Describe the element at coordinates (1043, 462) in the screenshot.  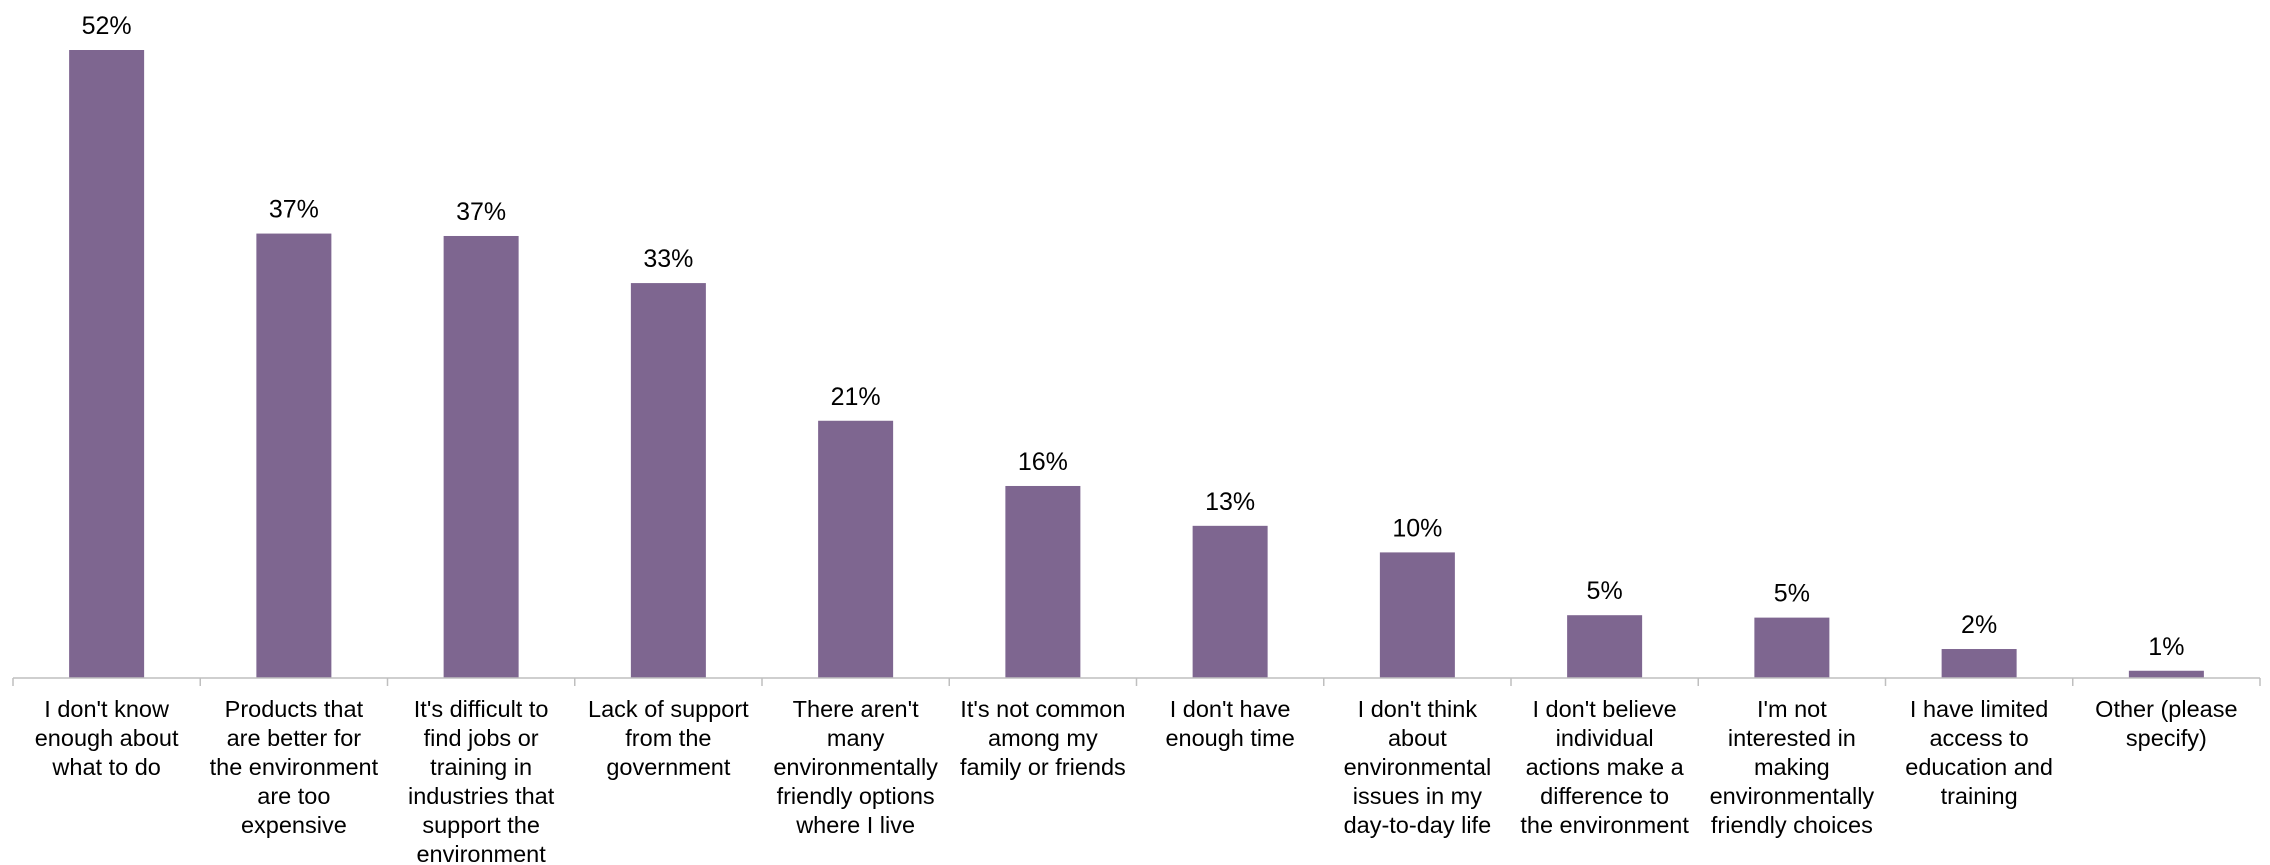
I see `data-label: 16%` at that location.